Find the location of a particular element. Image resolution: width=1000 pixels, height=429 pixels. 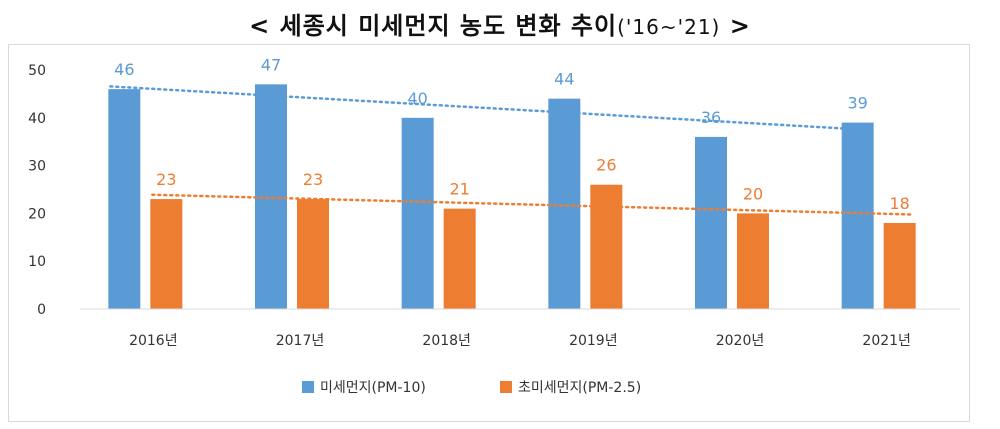

chart-title: < 세종시 미세먼지 농도 변화 추이('16~'21) > is located at coordinates (500, 23).